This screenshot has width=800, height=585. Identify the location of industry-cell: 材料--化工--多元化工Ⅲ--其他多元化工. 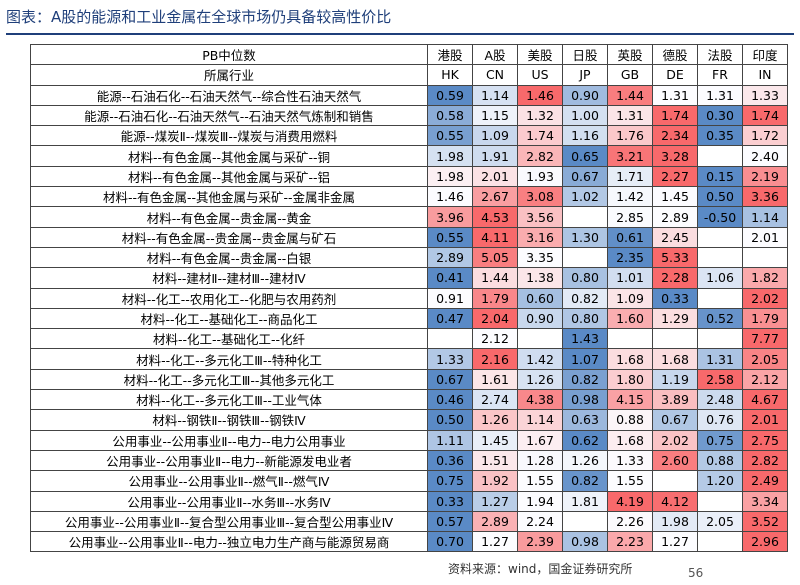
(229, 379).